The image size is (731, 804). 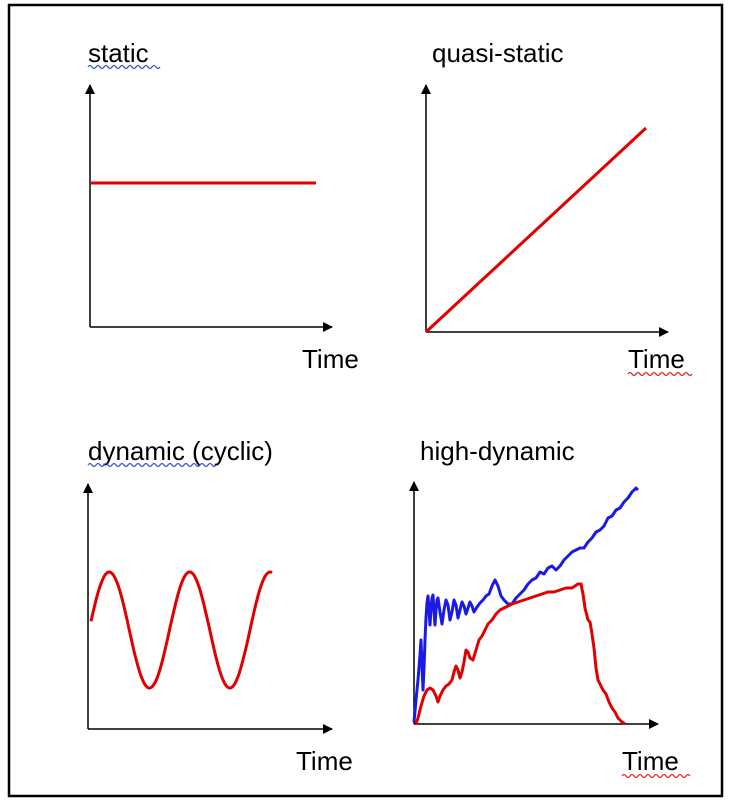 I want to click on blue-noisy-curve, so click(x=526, y=604).